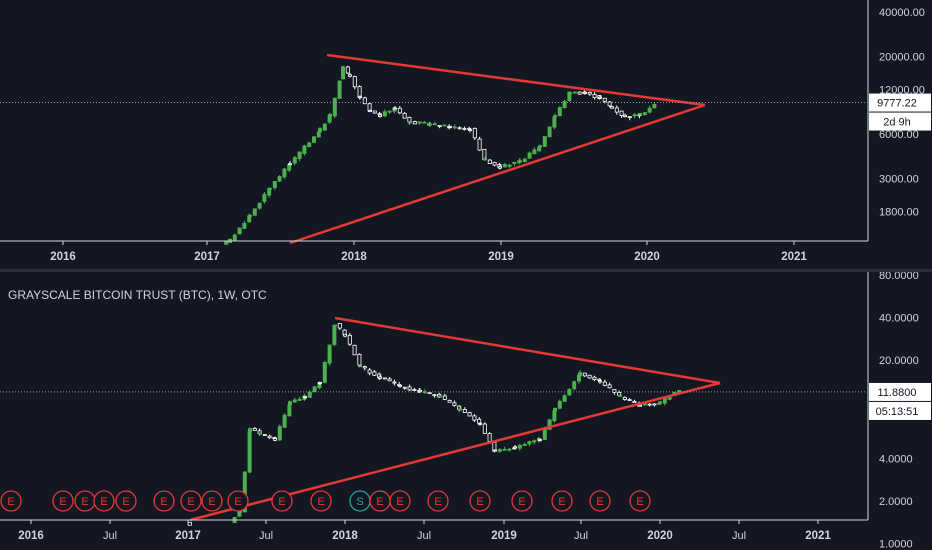 Image resolution: width=932 pixels, height=550 pixels. I want to click on time-axis-label: Jul, so click(110, 536).